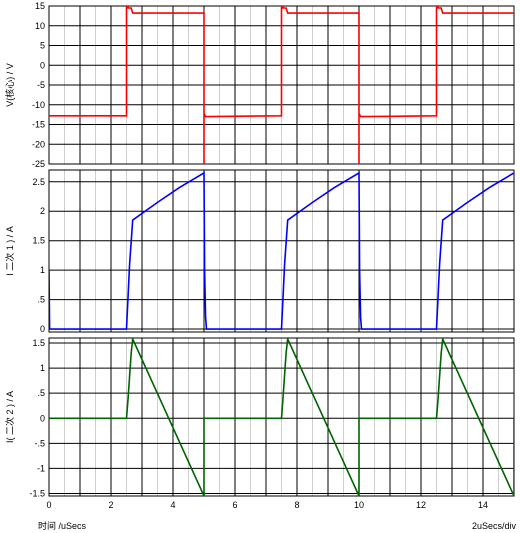  What do you see at coordinates (494, 526) in the screenshot?
I see `x-scale-label: 2uSecs/div` at bounding box center [494, 526].